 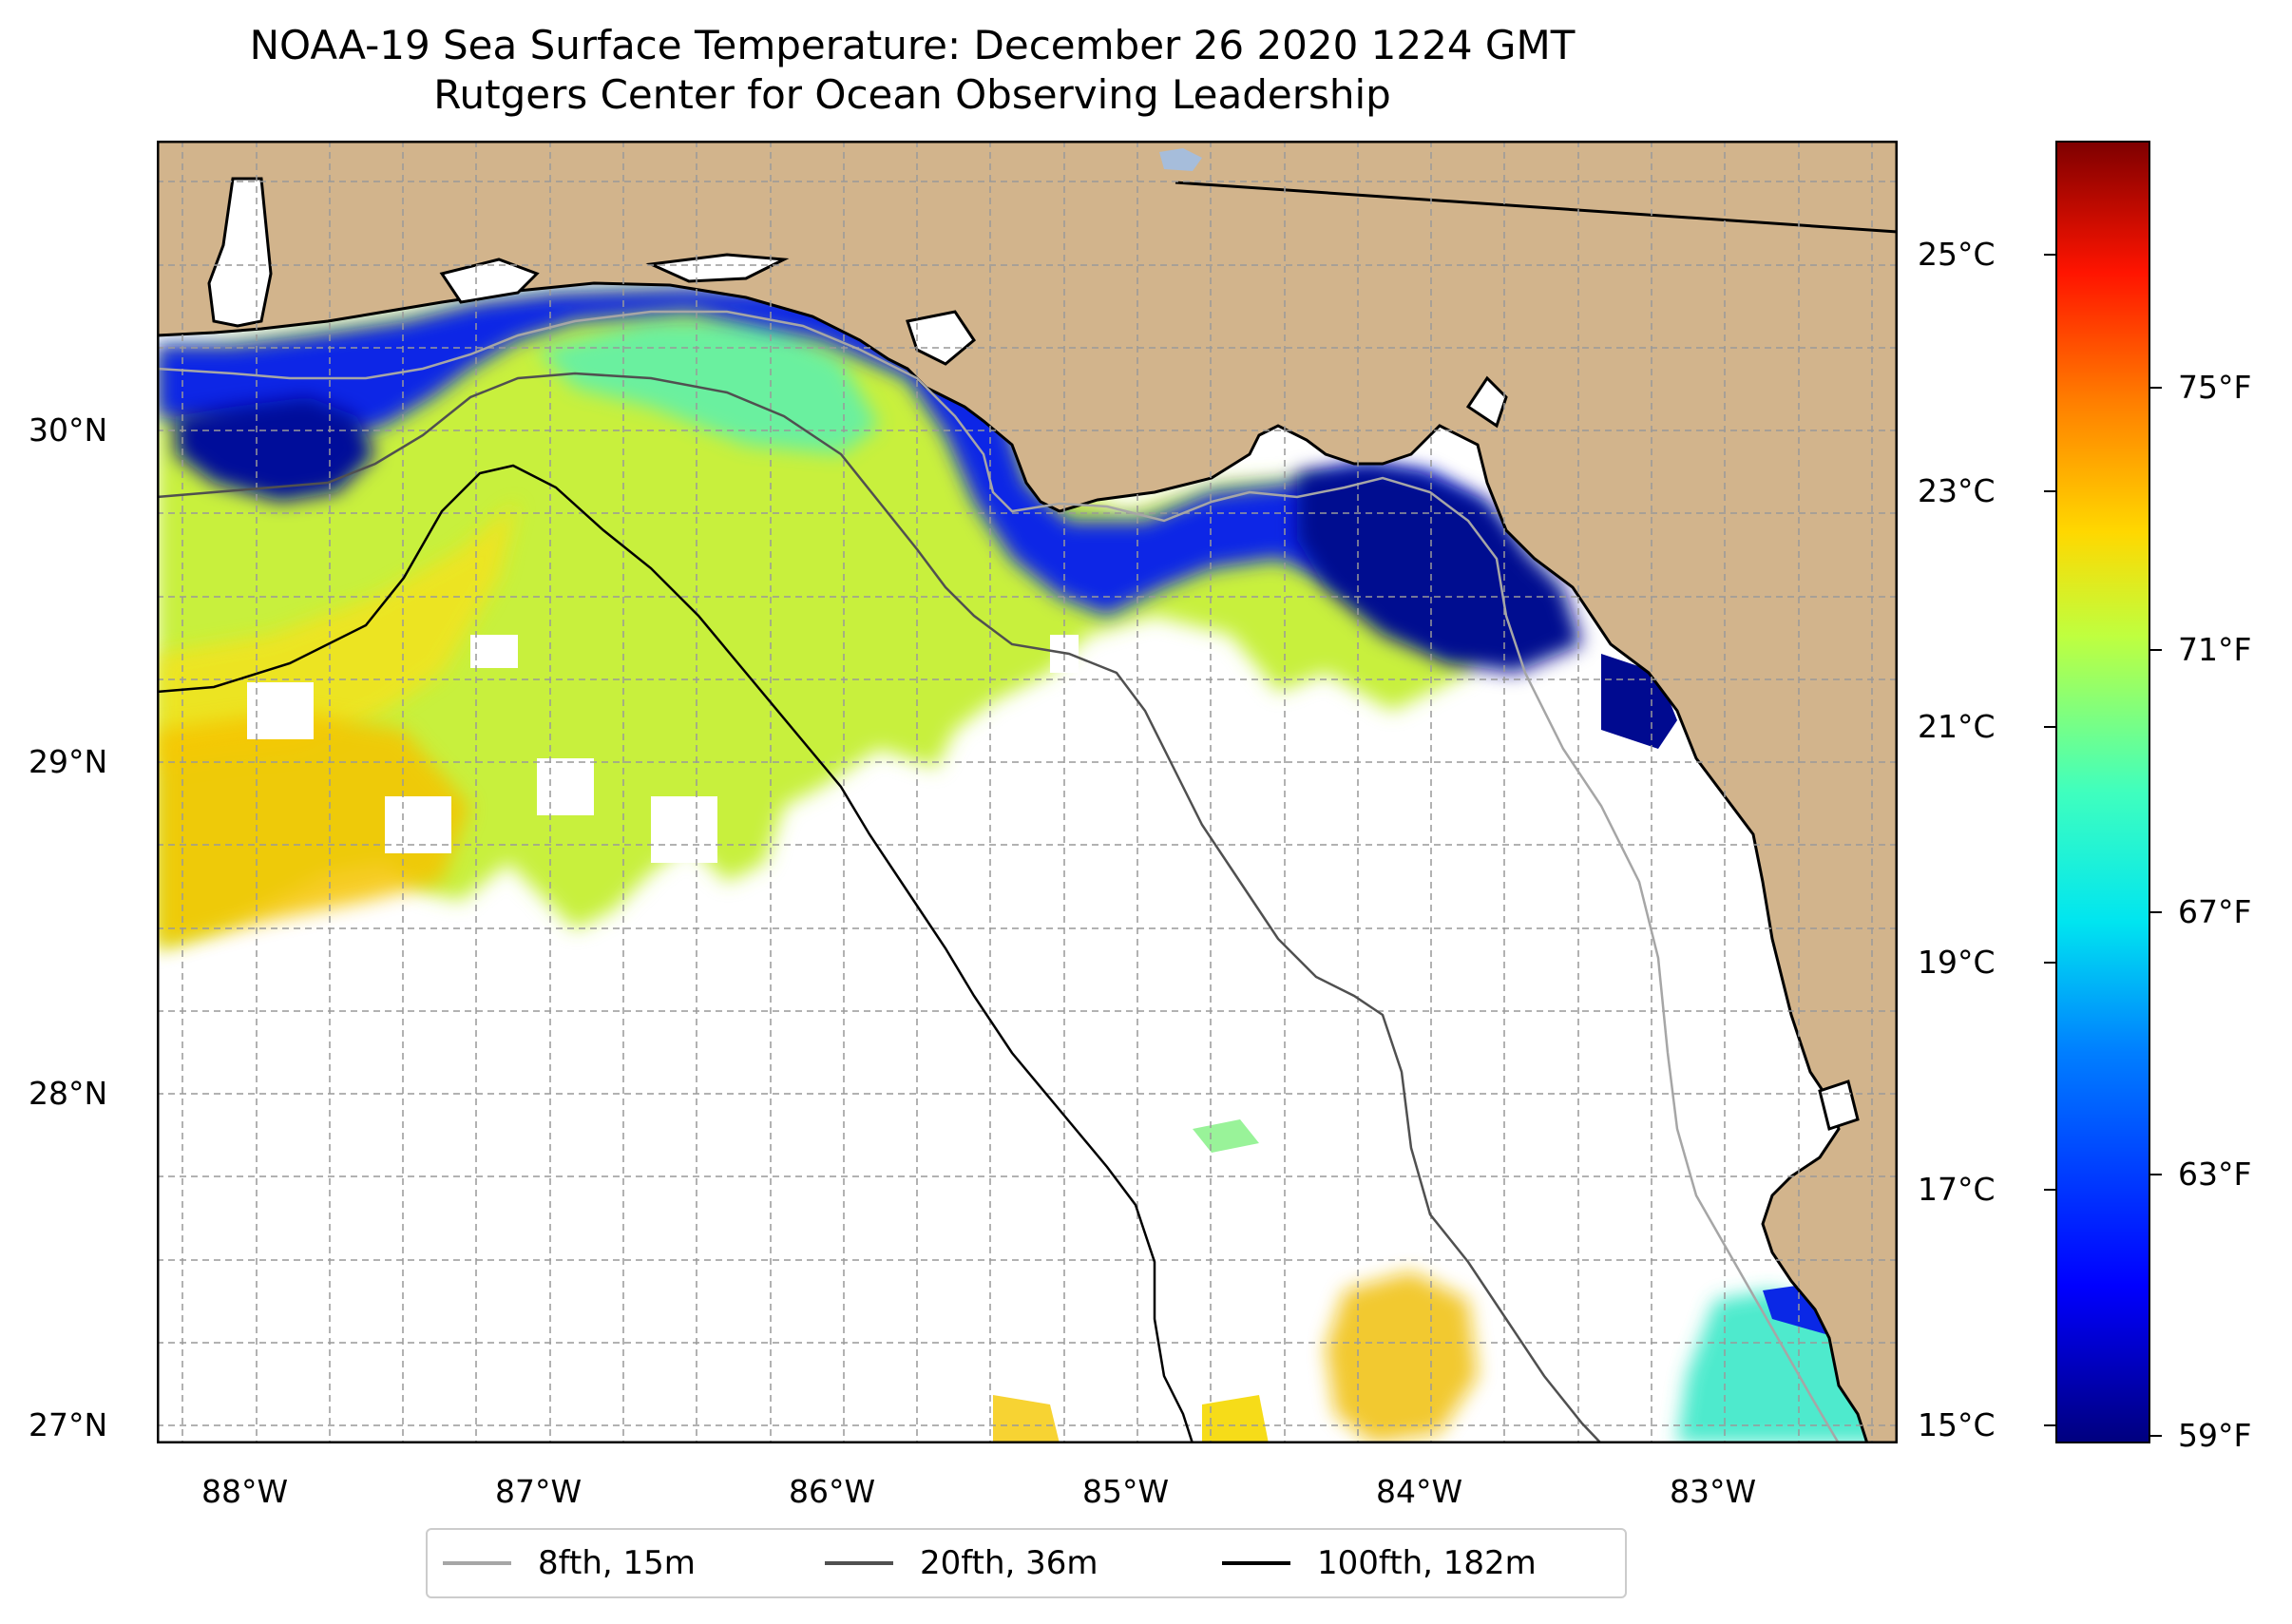 What do you see at coordinates (313, 829) in the screenshot?
I see `sst-orange-band` at bounding box center [313, 829].